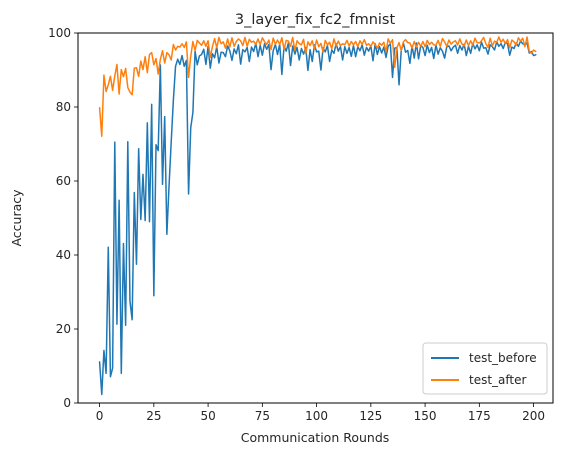  What do you see at coordinates (315, 20) in the screenshot?
I see `chart-title: 3_layer_fix_fc2_fmnist` at bounding box center [315, 20].